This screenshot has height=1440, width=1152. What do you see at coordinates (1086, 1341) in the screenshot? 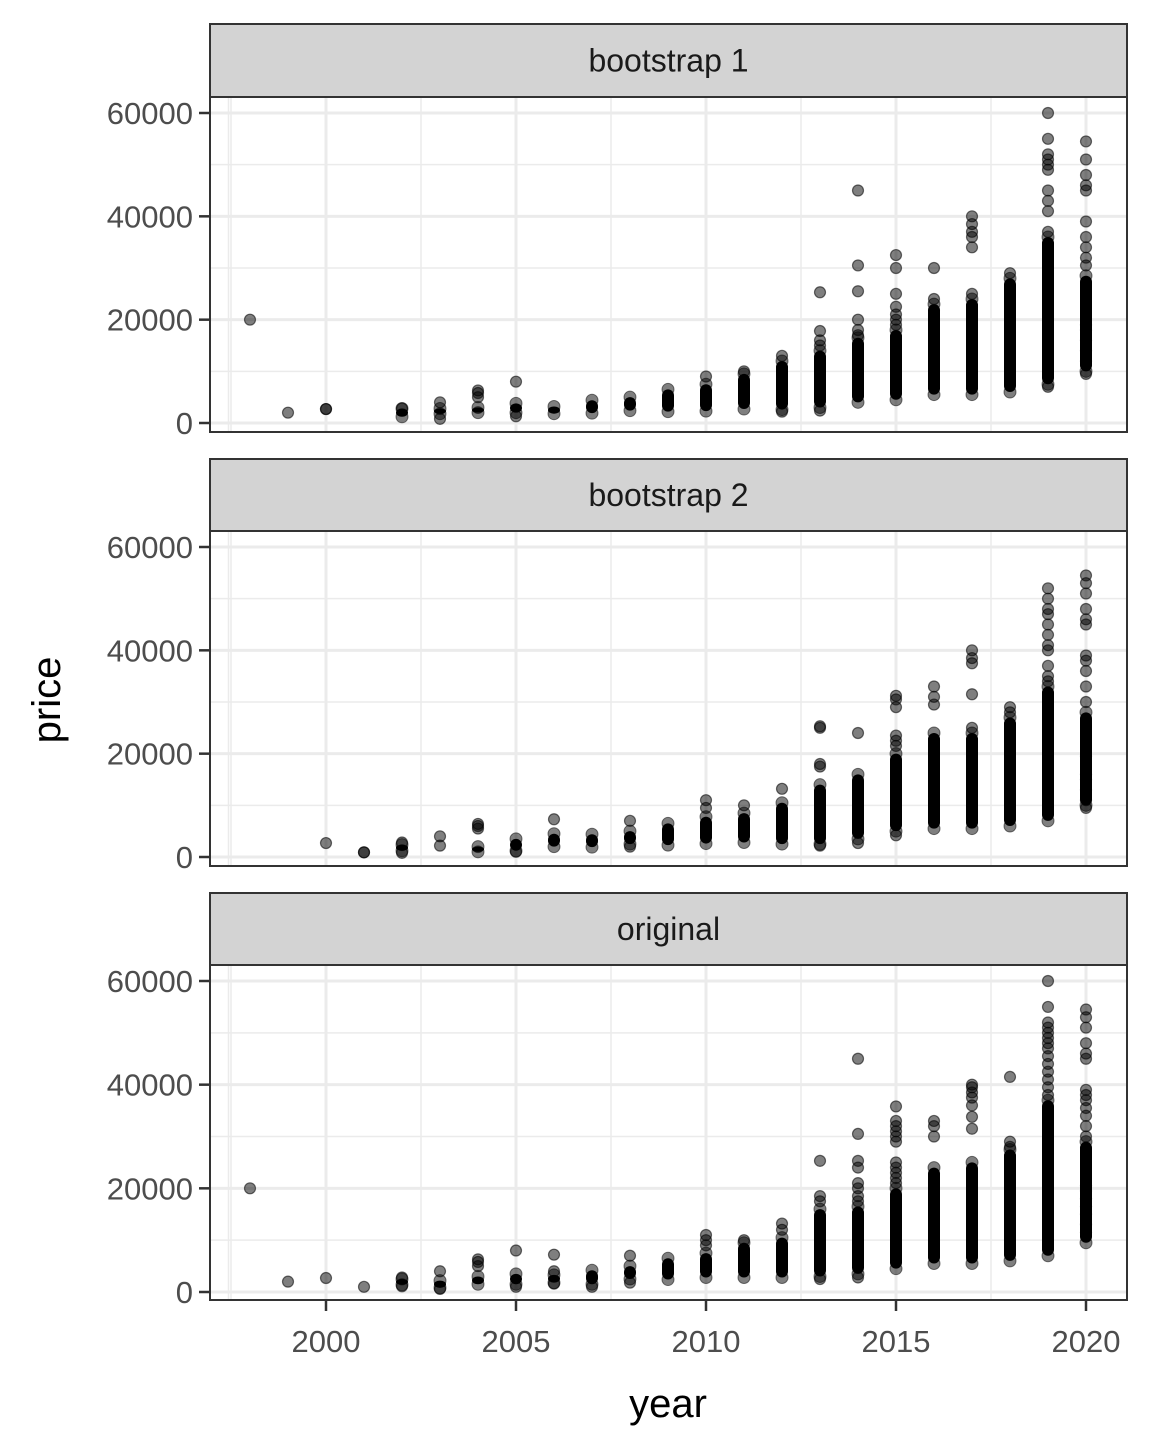
I see `x-tick-label: 2020` at bounding box center [1086, 1341].